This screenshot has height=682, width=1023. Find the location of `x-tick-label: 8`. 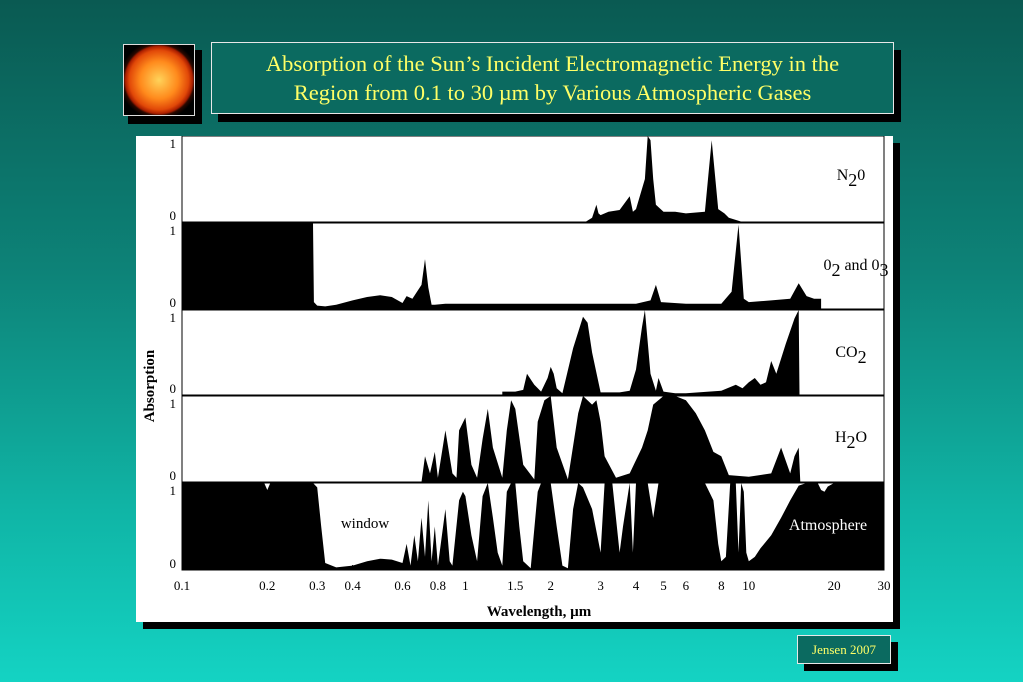

x-tick-label: 8 is located at coordinates (721, 585).